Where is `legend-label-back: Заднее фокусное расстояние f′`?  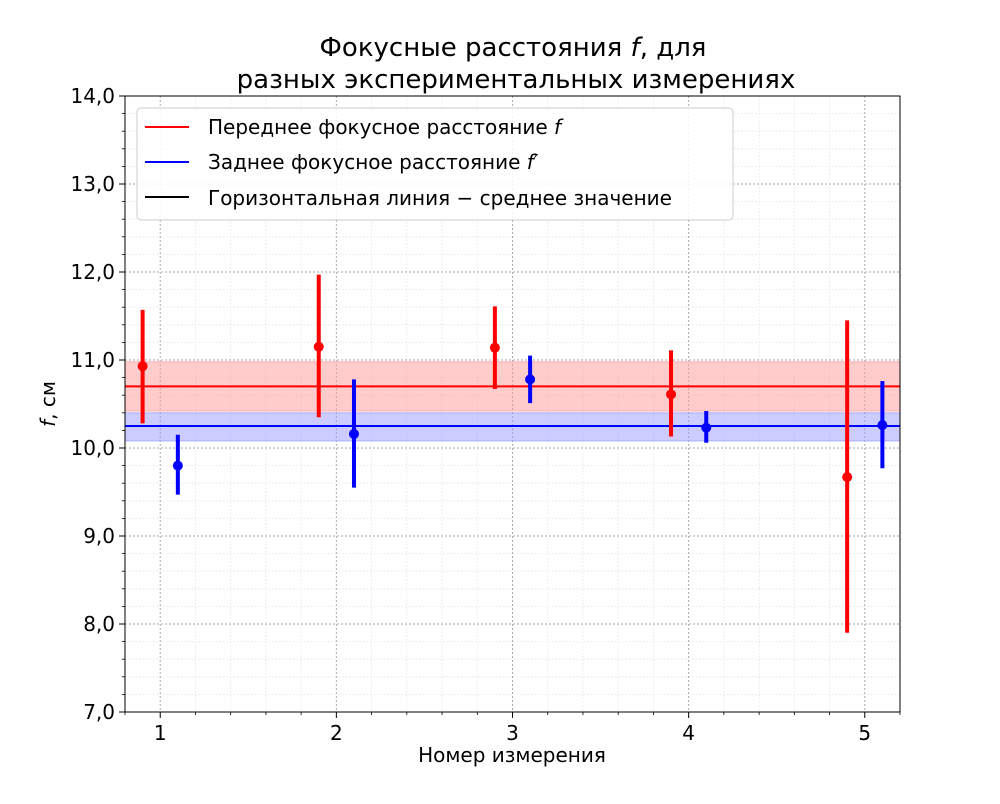 legend-label-back: Заднее фокусное расстояние f′ is located at coordinates (373, 162).